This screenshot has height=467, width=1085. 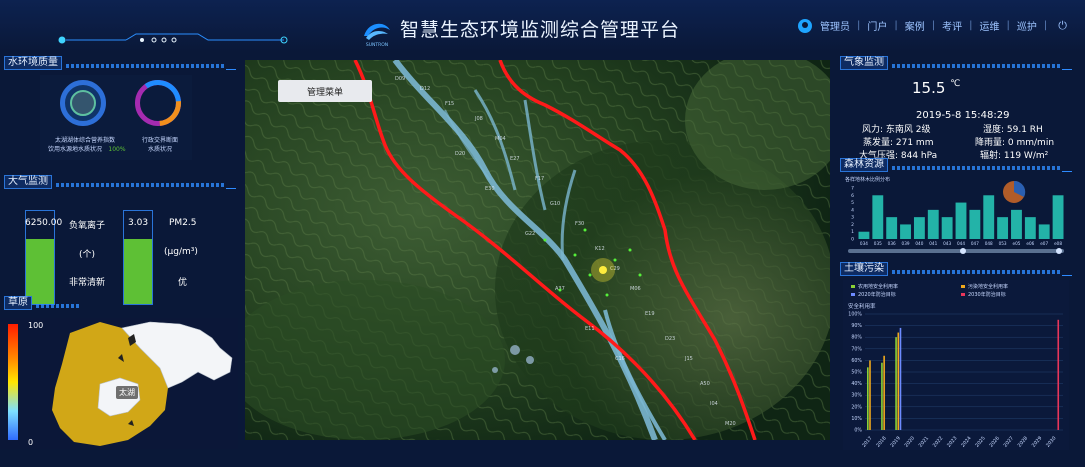 What do you see at coordinates (963, 115) in the screenshot?
I see `weather-datetime: 2019-5-8 15:48:29` at bounding box center [963, 115].